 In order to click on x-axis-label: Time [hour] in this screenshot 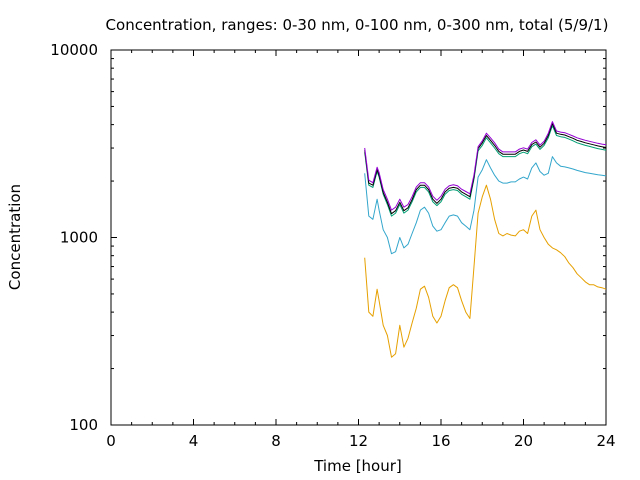, I will do `click(357, 466)`.